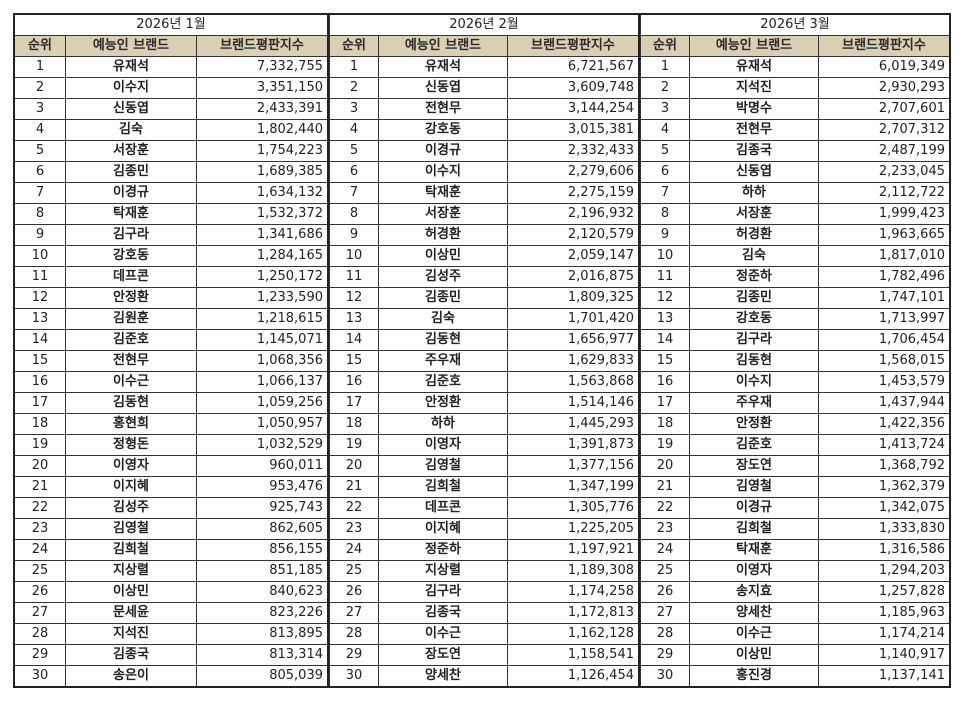 The width and height of the screenshot is (966, 726). Describe the element at coordinates (884, 172) in the screenshot. I see `score-cell: 2,233,045` at that location.